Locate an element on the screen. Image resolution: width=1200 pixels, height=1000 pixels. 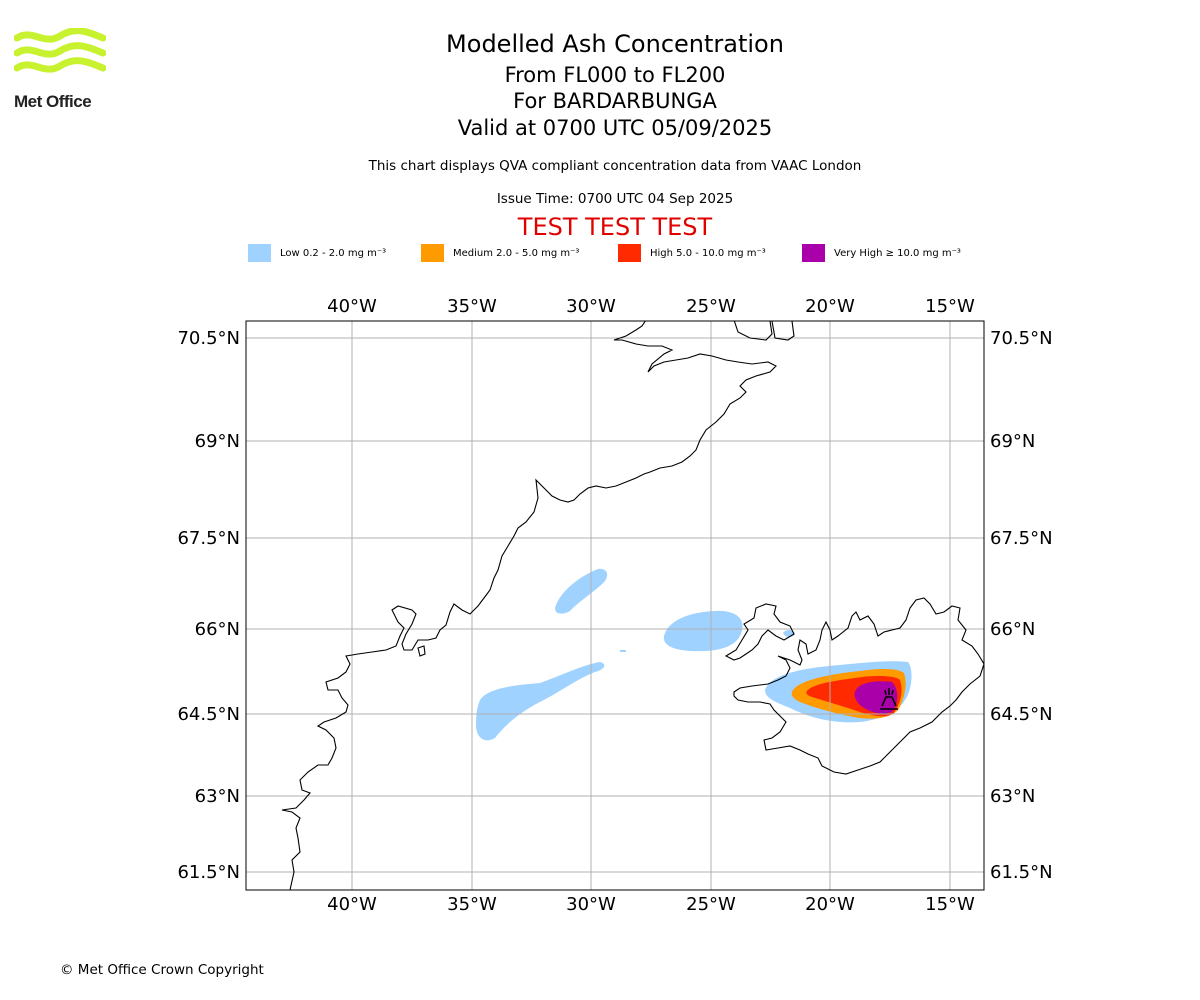
flight-level-range: From FL000 to FL200 is located at coordinates (615, 75).